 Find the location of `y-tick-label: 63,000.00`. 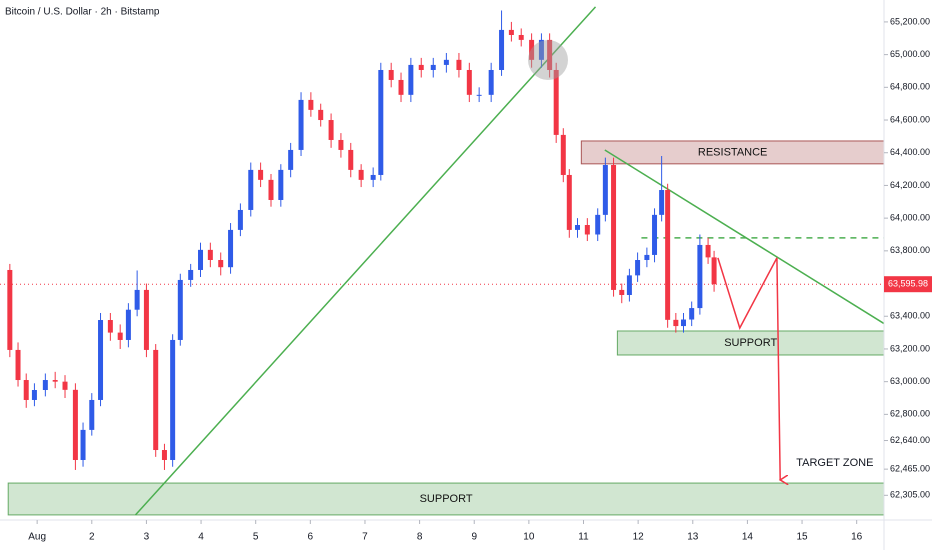

y-tick-label: 63,000.00 is located at coordinates (910, 381).